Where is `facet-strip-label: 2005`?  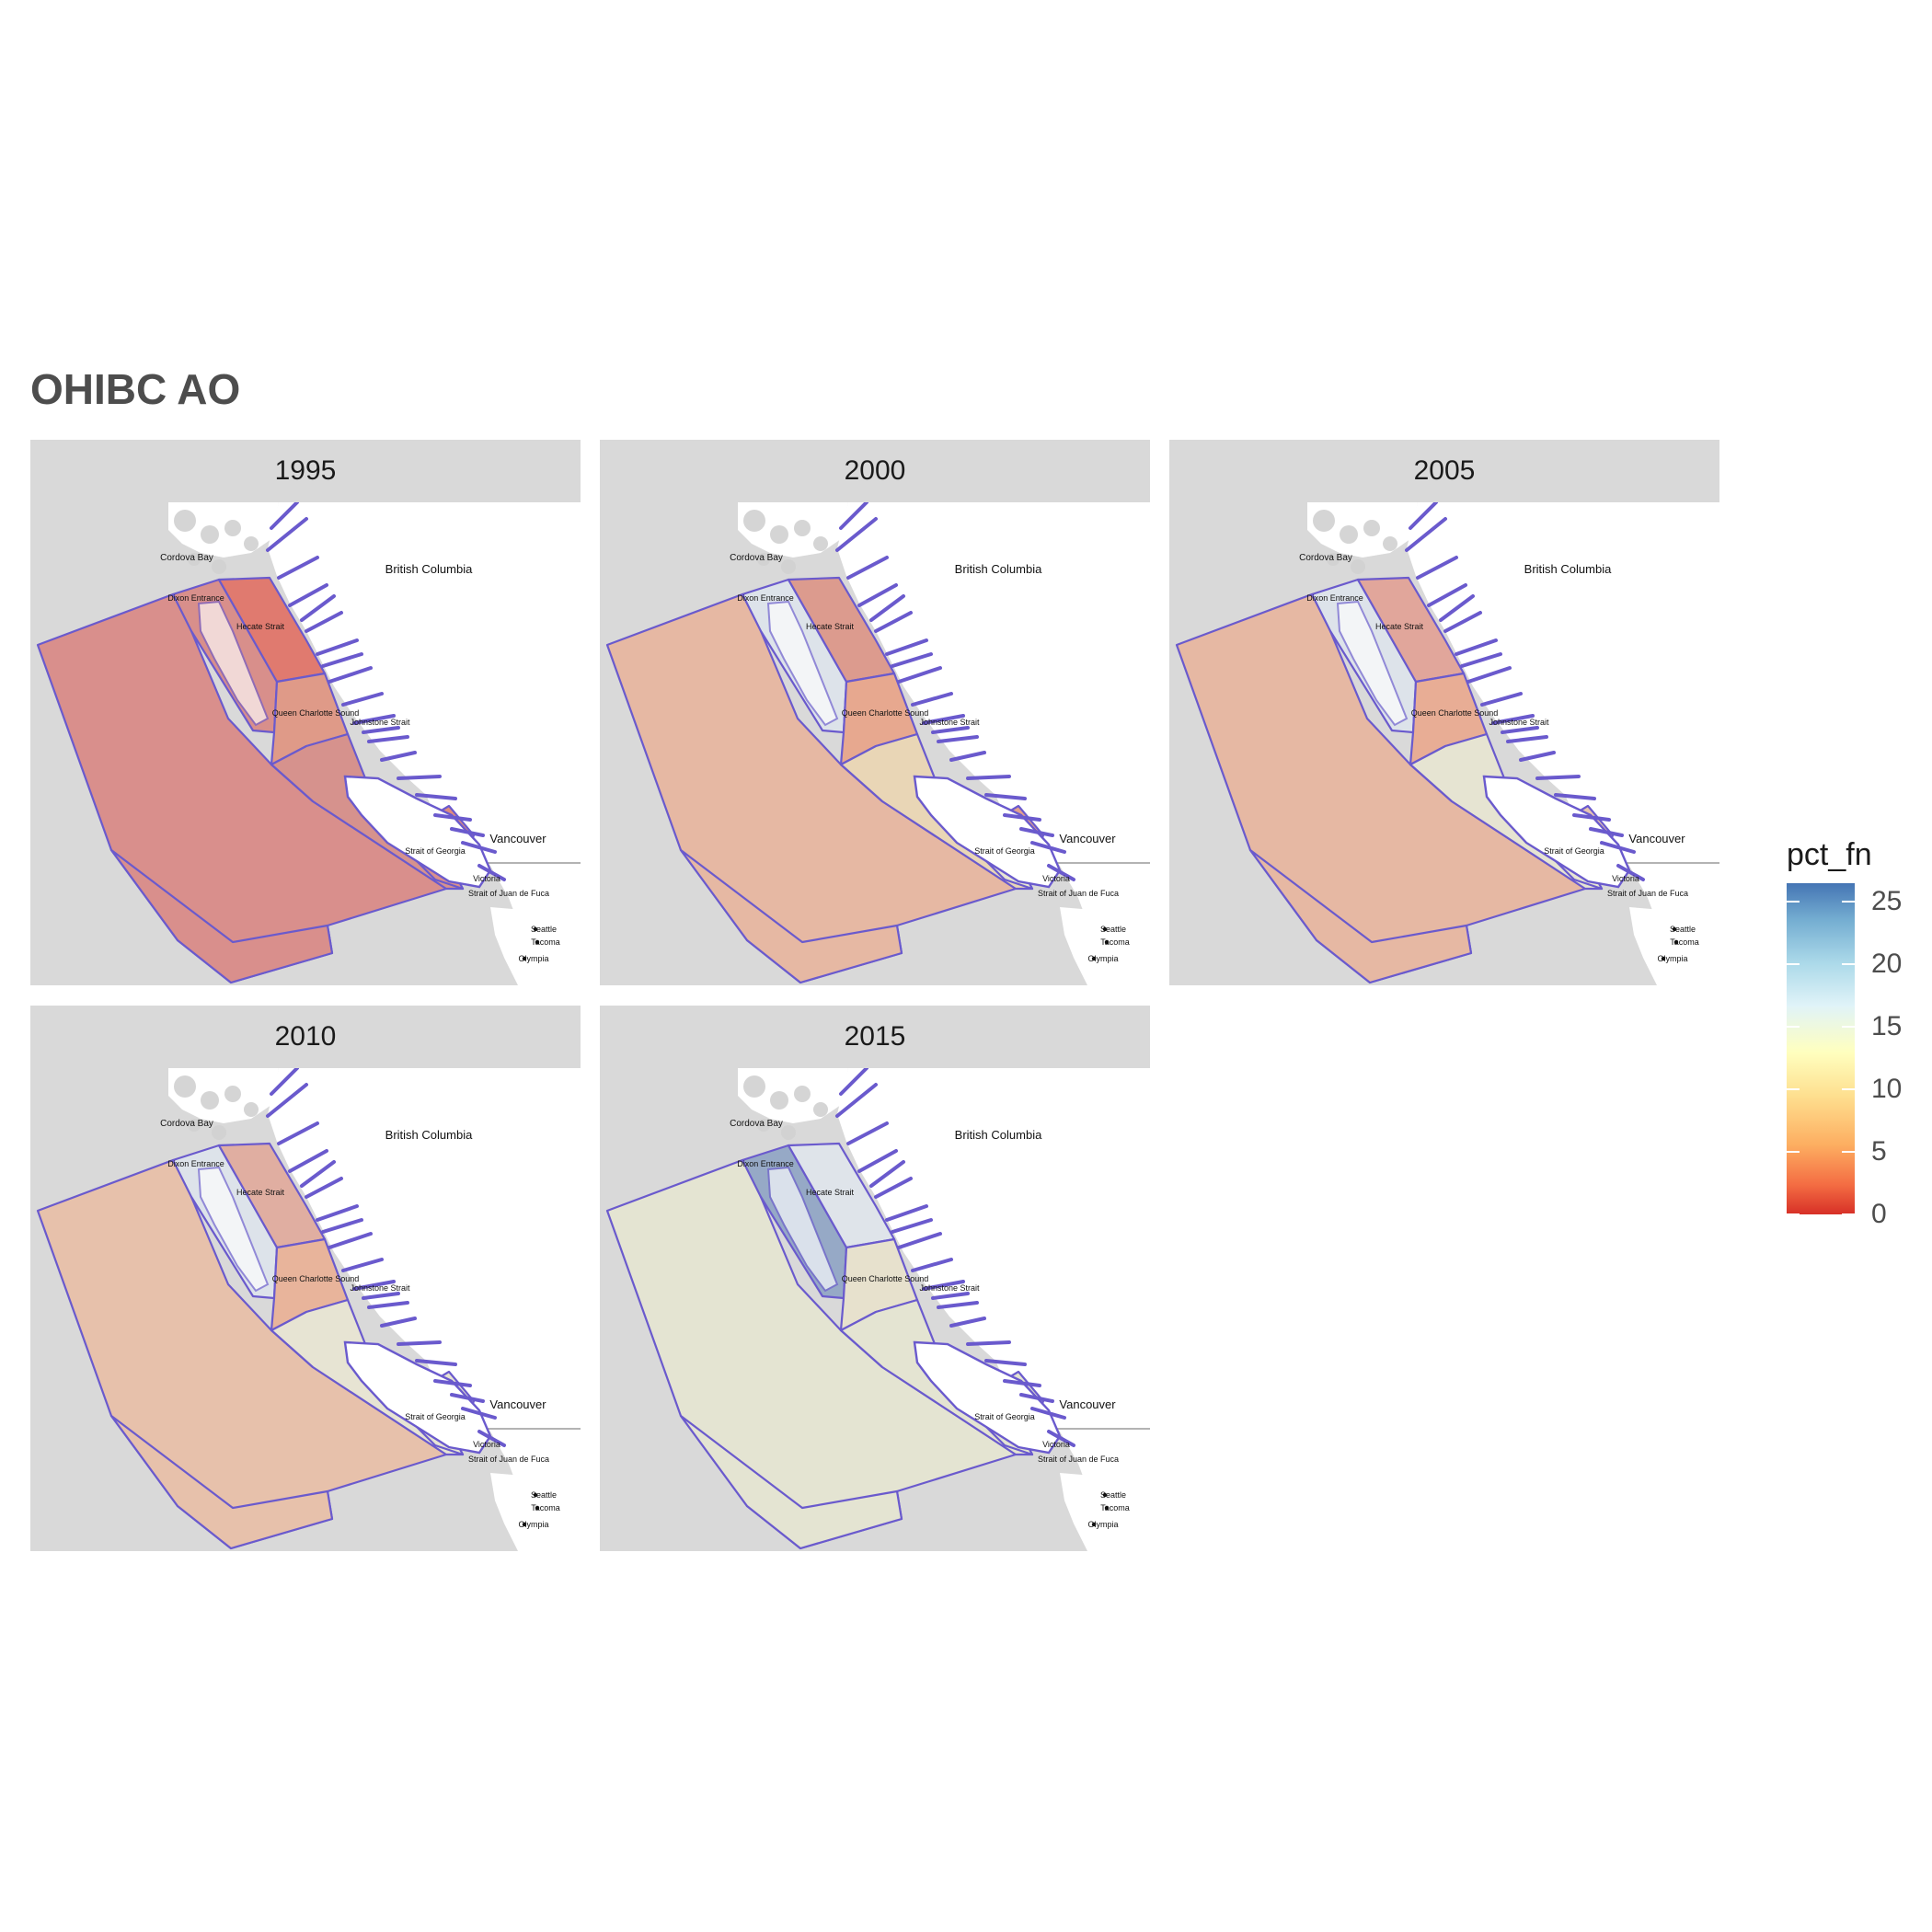
facet-strip-label: 2005 is located at coordinates (1444, 471).